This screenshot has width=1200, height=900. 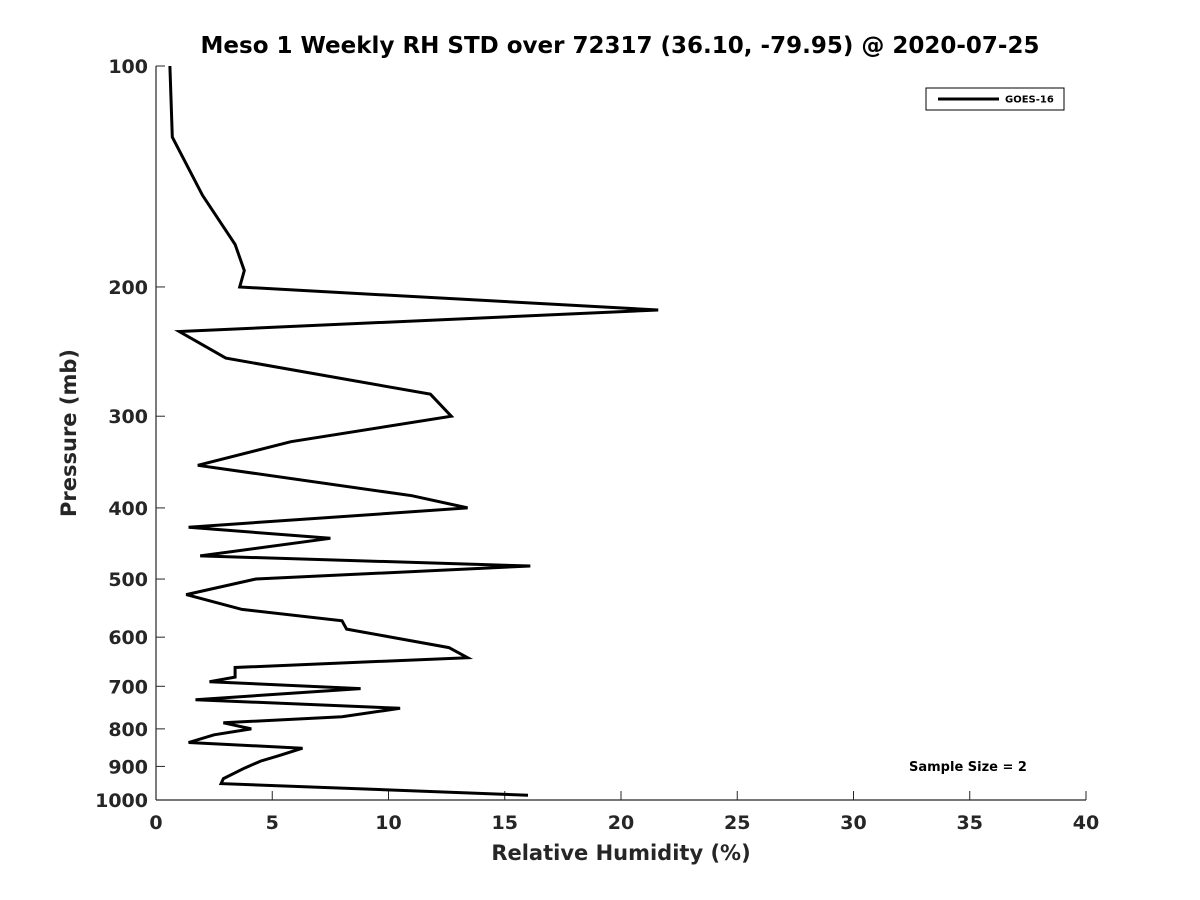 What do you see at coordinates (621, 823) in the screenshot?
I see `x-tick-label: 20` at bounding box center [621, 823].